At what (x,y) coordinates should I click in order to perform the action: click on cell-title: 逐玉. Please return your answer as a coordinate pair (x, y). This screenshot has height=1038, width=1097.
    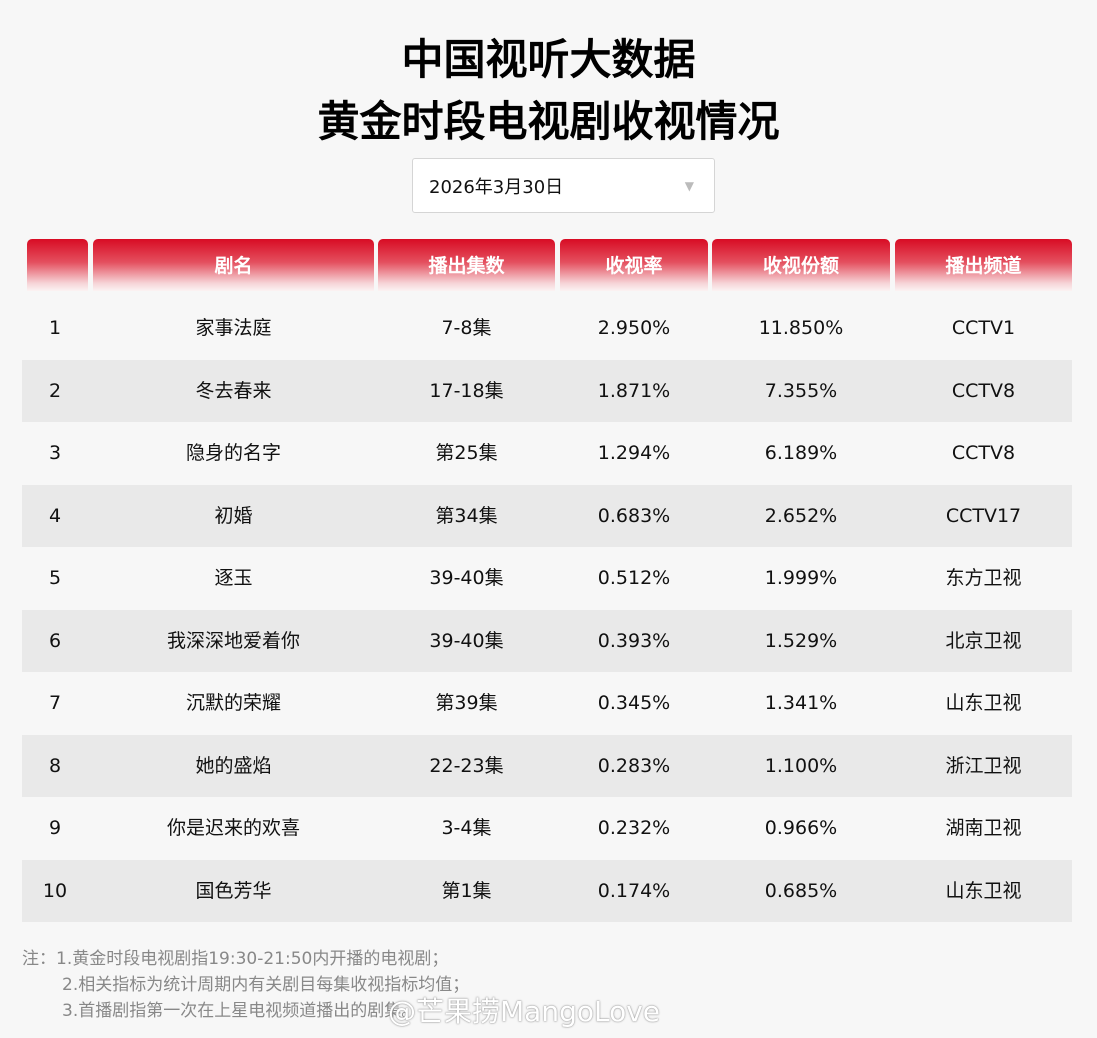
    Looking at the image, I should click on (233, 578).